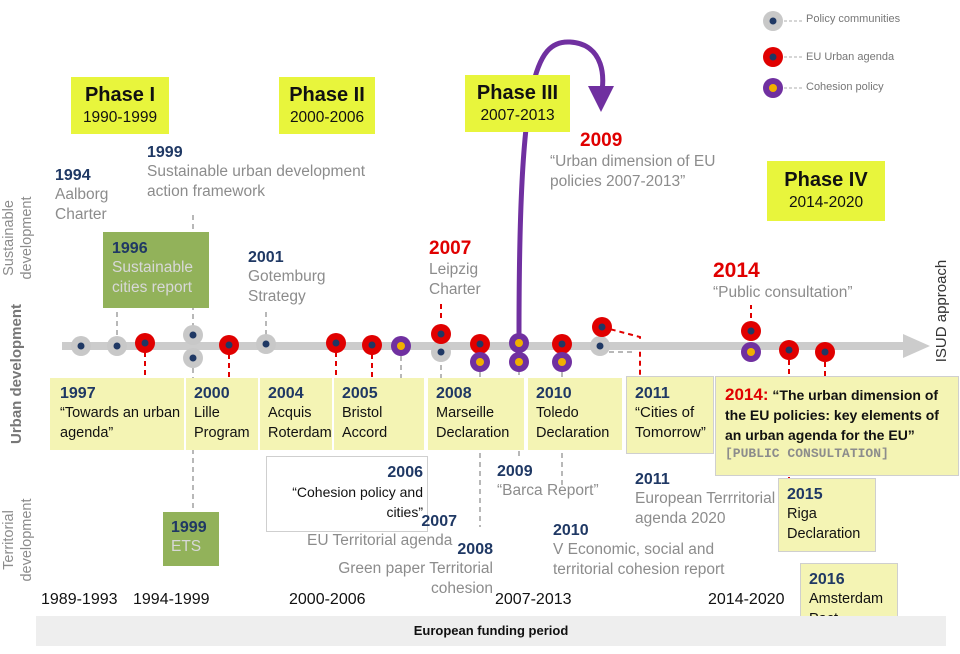  What do you see at coordinates (380, 540) in the screenshot?
I see `event-text: EU Territorial agenda` at bounding box center [380, 540].